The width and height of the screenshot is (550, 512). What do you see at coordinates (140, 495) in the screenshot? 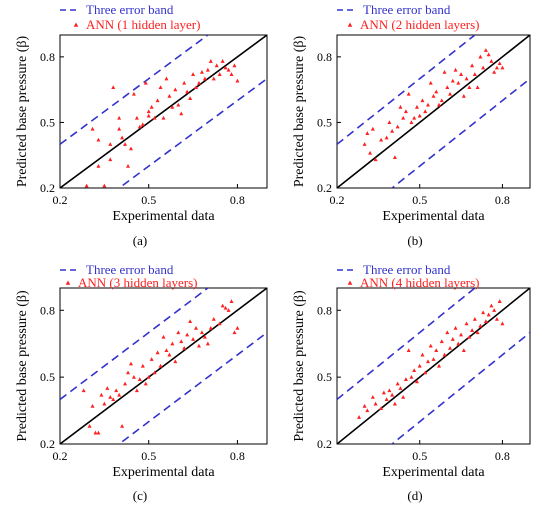
I see `panel-label: (c)` at bounding box center [140, 495].